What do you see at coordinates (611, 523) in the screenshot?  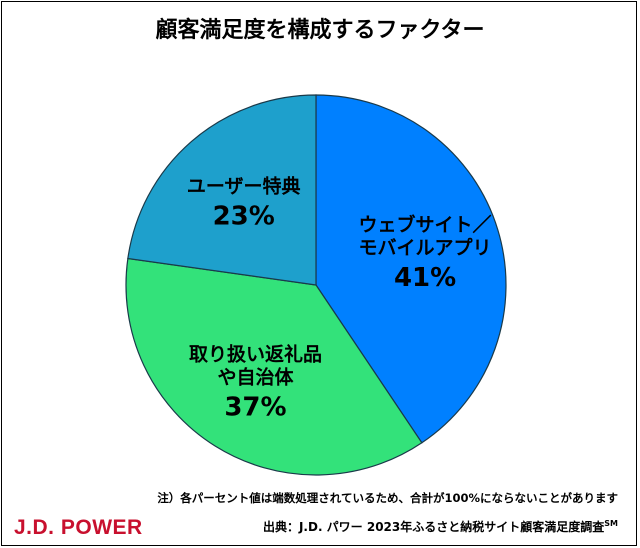 I see `service-mark: SM` at bounding box center [611, 523].